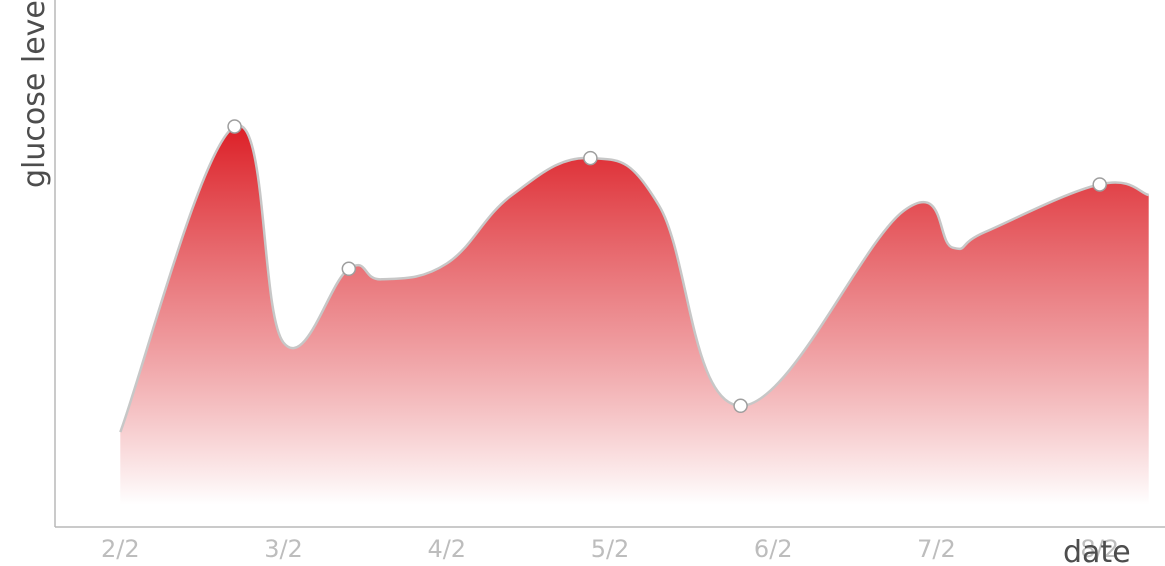 Image resolution: width=1165 pixels, height=566 pixels. I want to click on x-tick-label-4: 5/2, so click(610, 549).